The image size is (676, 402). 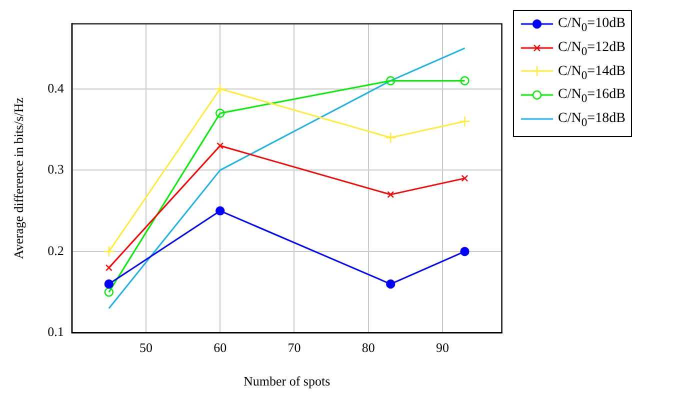 What do you see at coordinates (592, 73) in the screenshot?
I see `legend-label: C/N$_{0}$=14dB` at bounding box center [592, 73].